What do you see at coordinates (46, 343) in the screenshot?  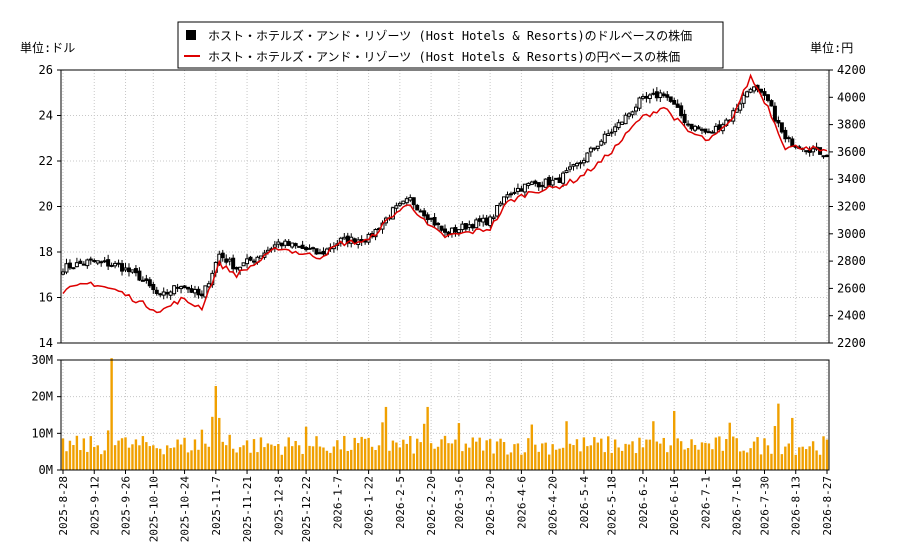 I see `left-tick-label: 14` at bounding box center [46, 343].